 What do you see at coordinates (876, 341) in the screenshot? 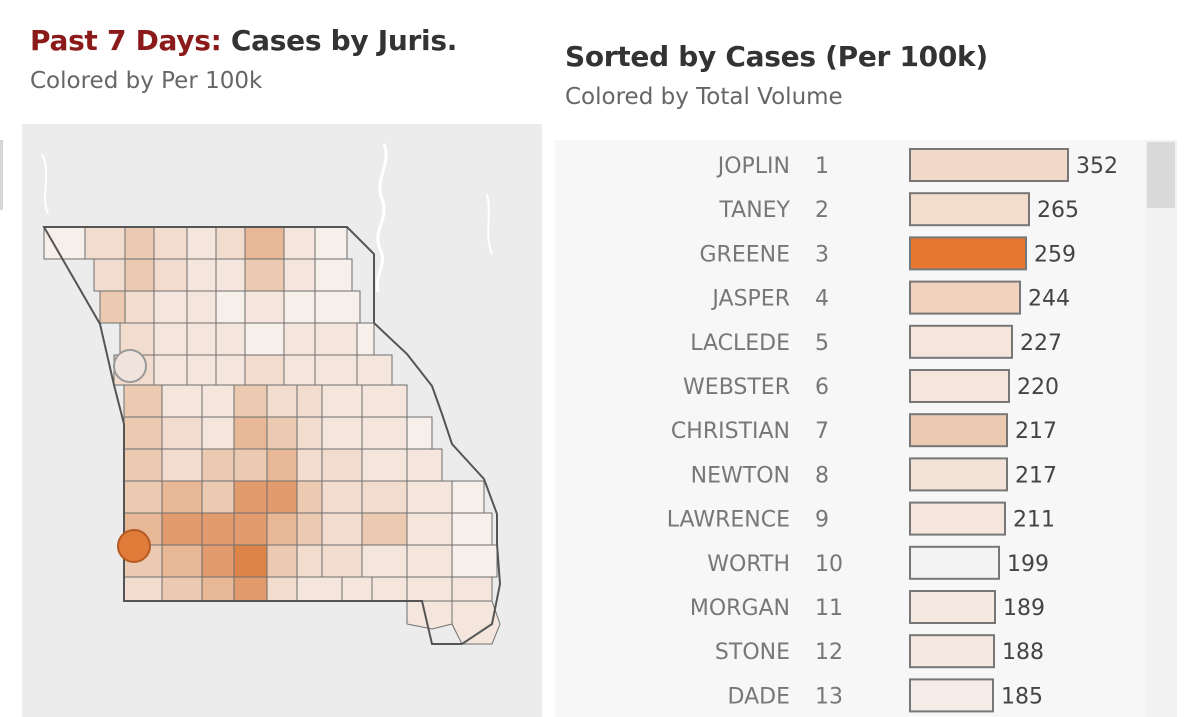
I see `bar-row: LACLEDE 5 227` at bounding box center [876, 341].